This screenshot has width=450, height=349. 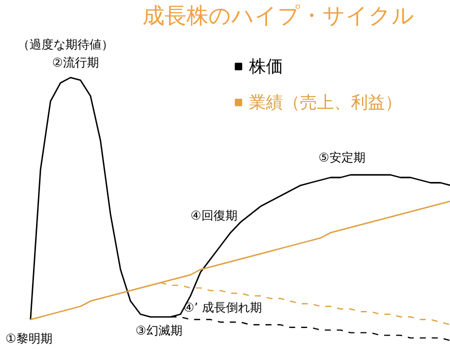 What do you see at coordinates (266, 67) in the screenshot?
I see `legend-label: 株価` at bounding box center [266, 67].